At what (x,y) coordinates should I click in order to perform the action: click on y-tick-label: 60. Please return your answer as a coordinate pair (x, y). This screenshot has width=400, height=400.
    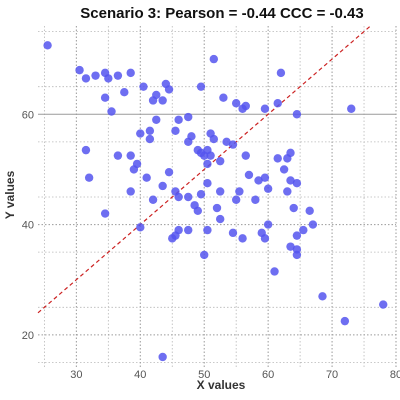
    Looking at the image, I should click on (28, 115).